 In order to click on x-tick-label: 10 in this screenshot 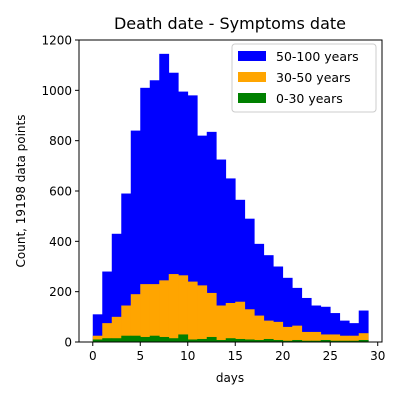, I will do `click(187, 356)`.